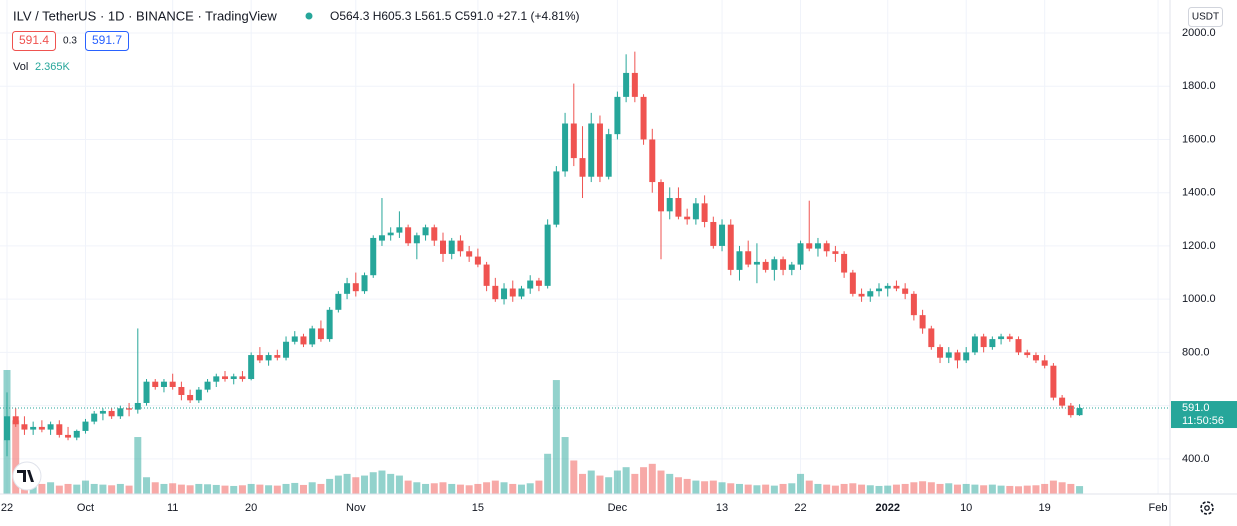 The height and width of the screenshot is (526, 1237). I want to click on currency: USDT, so click(1205, 17).